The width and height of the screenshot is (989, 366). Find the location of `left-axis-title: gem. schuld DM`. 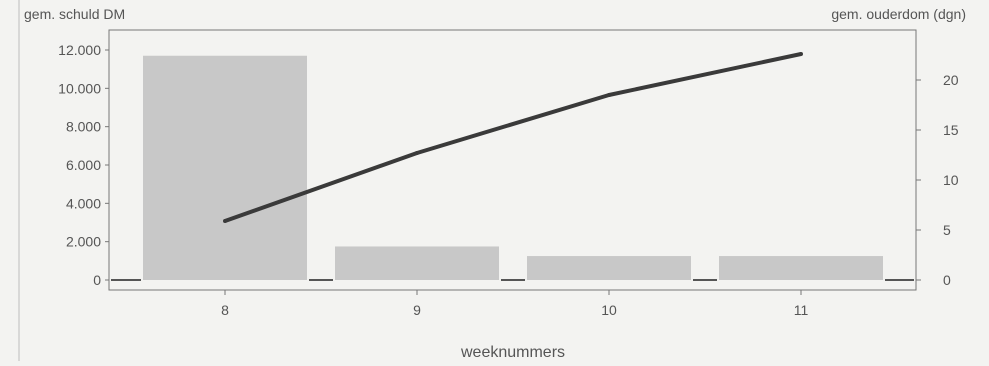

left-axis-title: gem. schuld DM is located at coordinates (74, 14).